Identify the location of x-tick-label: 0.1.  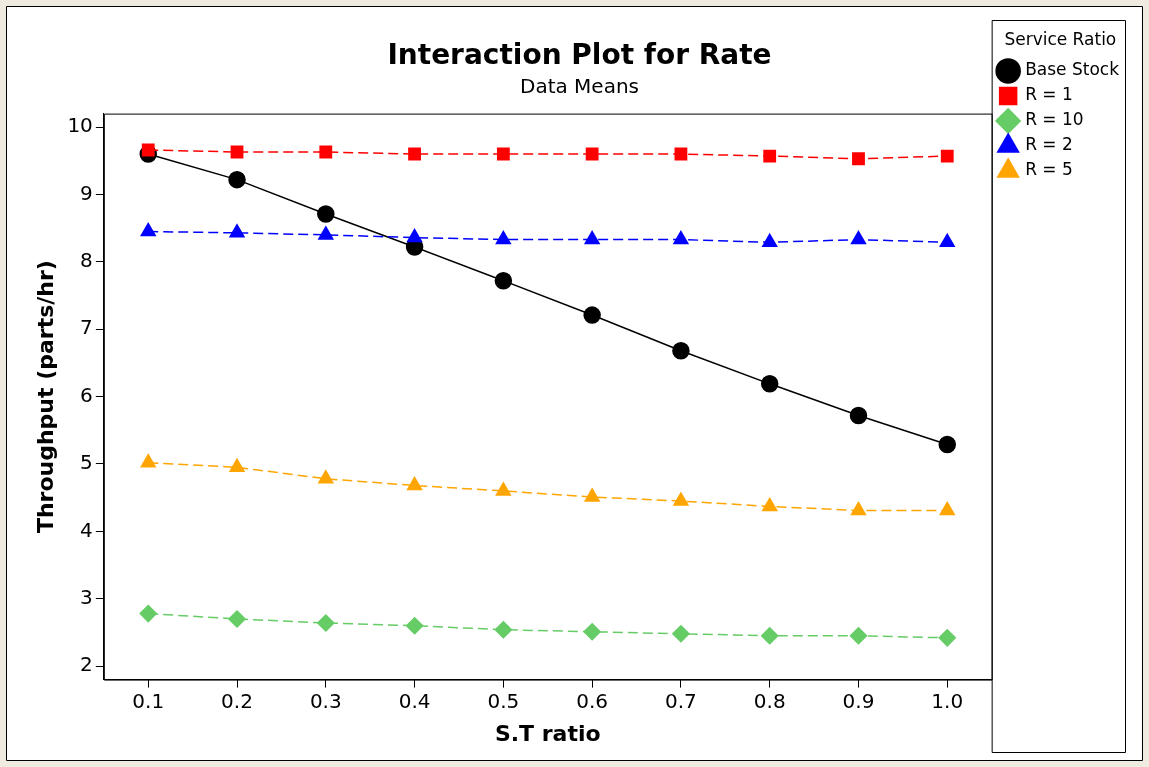
(148, 700).